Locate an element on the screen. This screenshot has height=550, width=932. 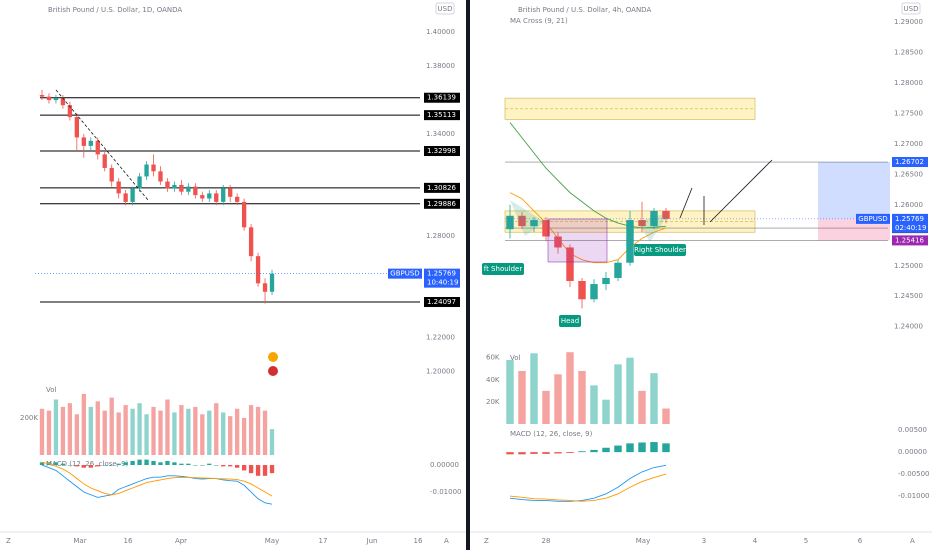
macd-tick-label: 0.00500 is located at coordinates (912, 430).